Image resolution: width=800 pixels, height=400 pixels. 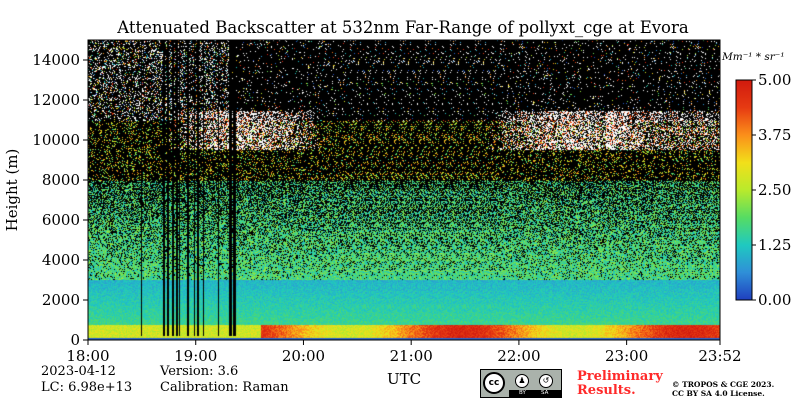 What do you see at coordinates (61, 180) in the screenshot?
I see `y-tick-label: 8000` at bounding box center [61, 180].